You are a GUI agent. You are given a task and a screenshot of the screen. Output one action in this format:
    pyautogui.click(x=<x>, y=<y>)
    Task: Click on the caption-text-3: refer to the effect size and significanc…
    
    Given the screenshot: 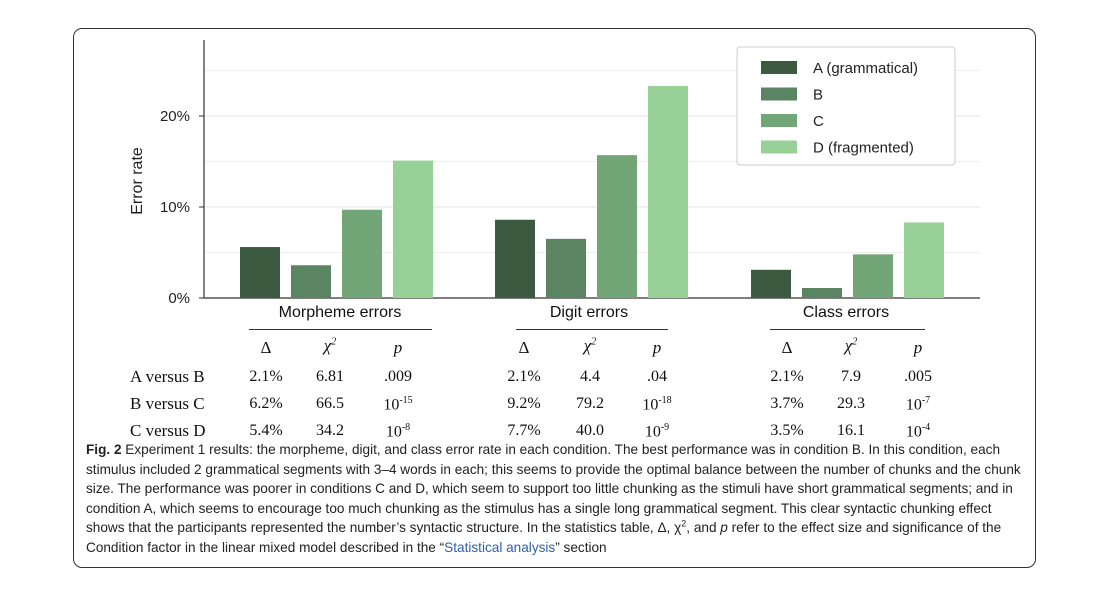 What is the action you would take?
    pyautogui.click(x=544, y=537)
    